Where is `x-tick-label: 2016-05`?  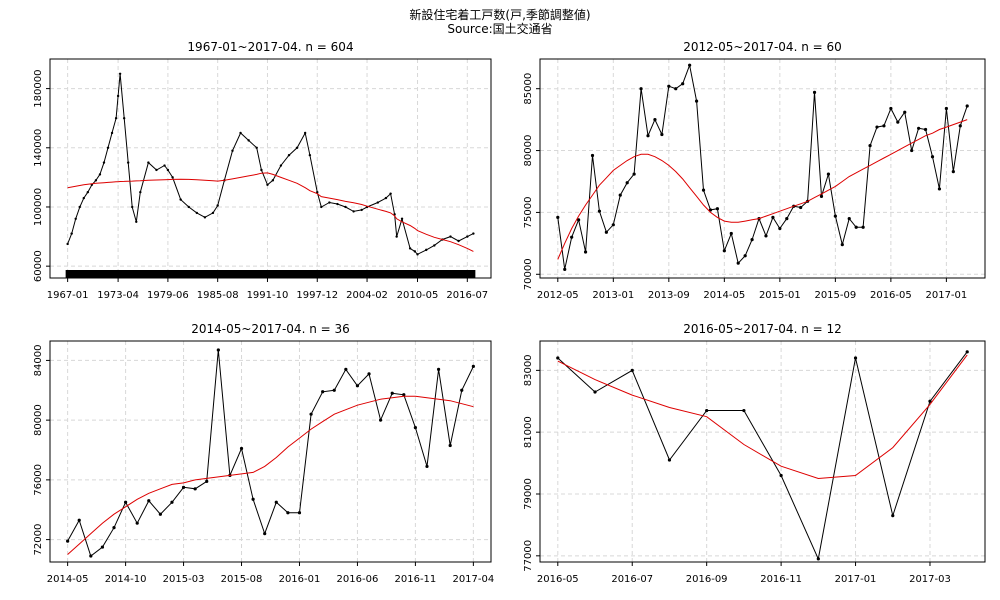
x-tick-label: 2016-05 is located at coordinates (891, 295).